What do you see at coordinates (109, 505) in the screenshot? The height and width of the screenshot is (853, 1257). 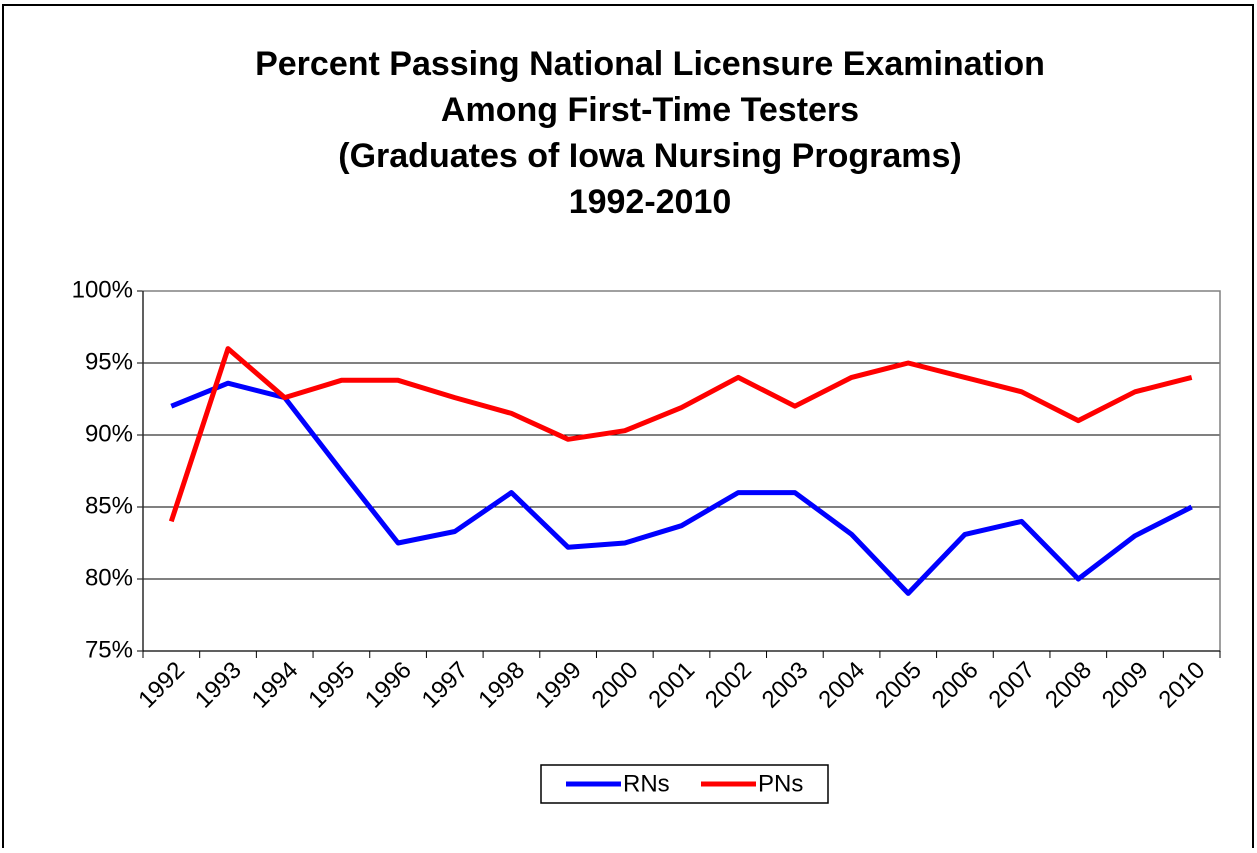 I see `y-tick-label: 85%` at bounding box center [109, 505].